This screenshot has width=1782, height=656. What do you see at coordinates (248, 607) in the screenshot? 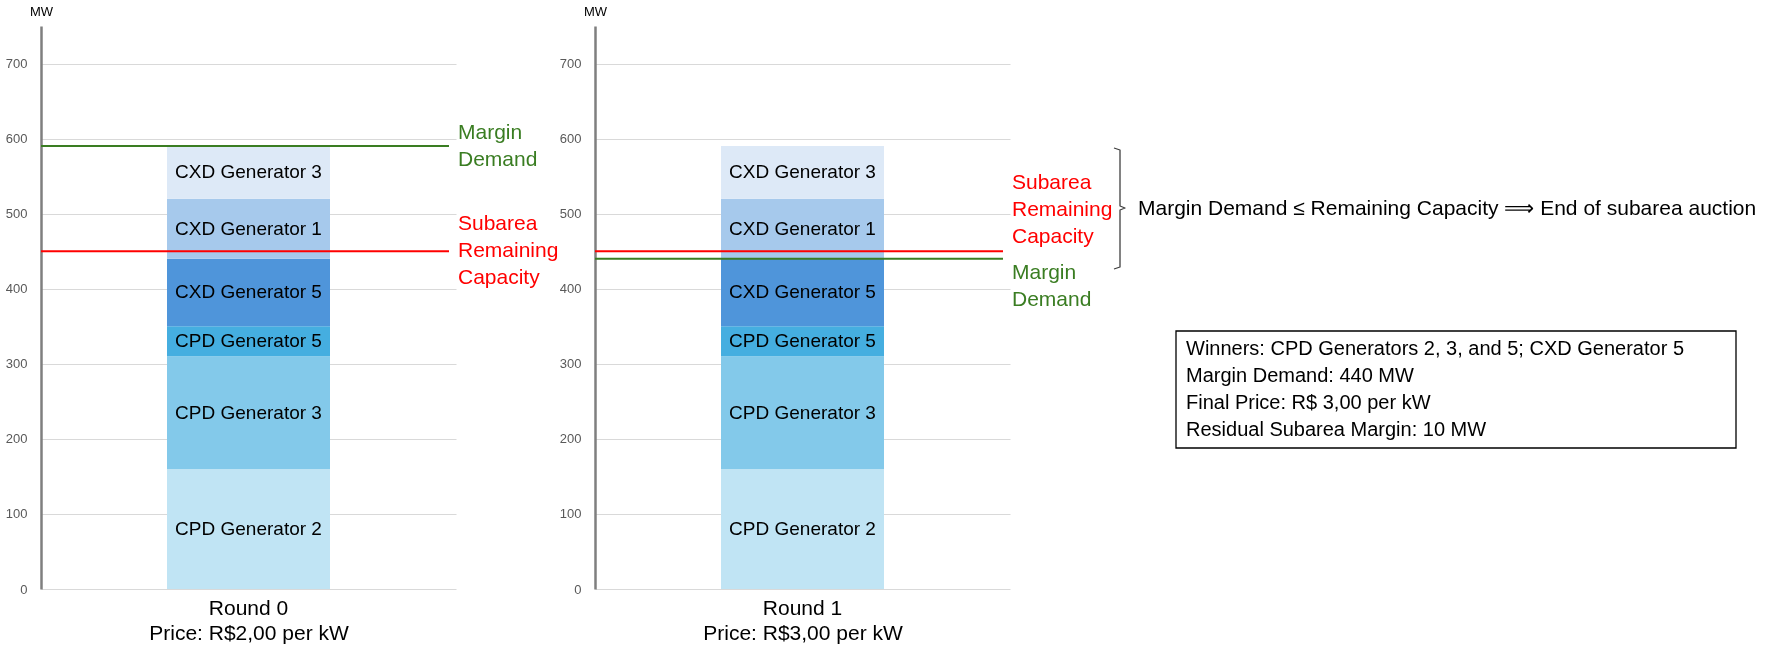
I see `x-tick-label: Round 0` at bounding box center [248, 607].